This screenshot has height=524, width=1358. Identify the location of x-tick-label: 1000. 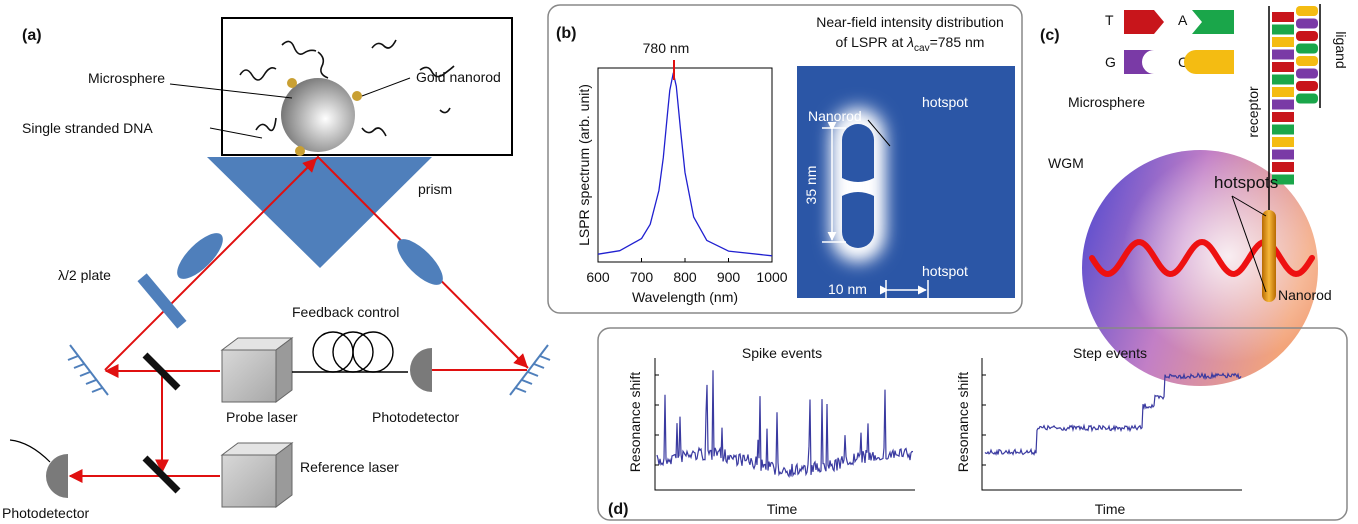
(771, 277).